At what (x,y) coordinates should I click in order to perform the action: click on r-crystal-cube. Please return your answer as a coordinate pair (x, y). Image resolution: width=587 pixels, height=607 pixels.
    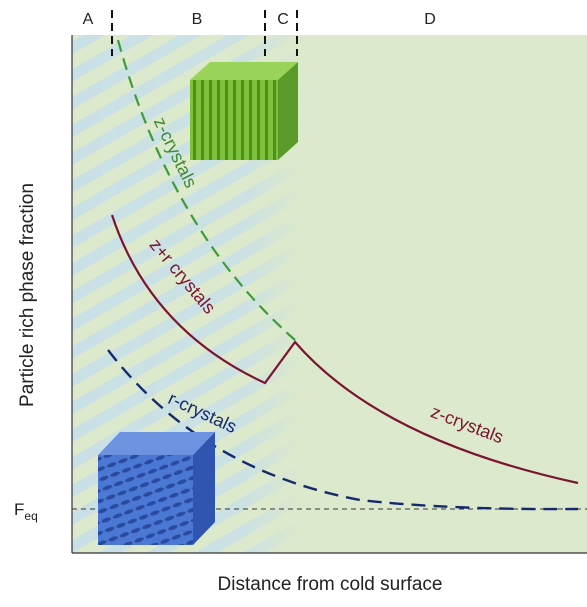
    Looking at the image, I should click on (156, 488).